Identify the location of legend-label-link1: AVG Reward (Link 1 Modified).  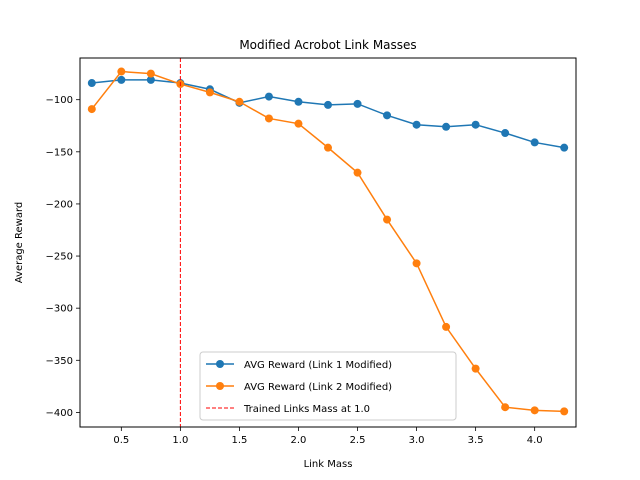
(318, 365).